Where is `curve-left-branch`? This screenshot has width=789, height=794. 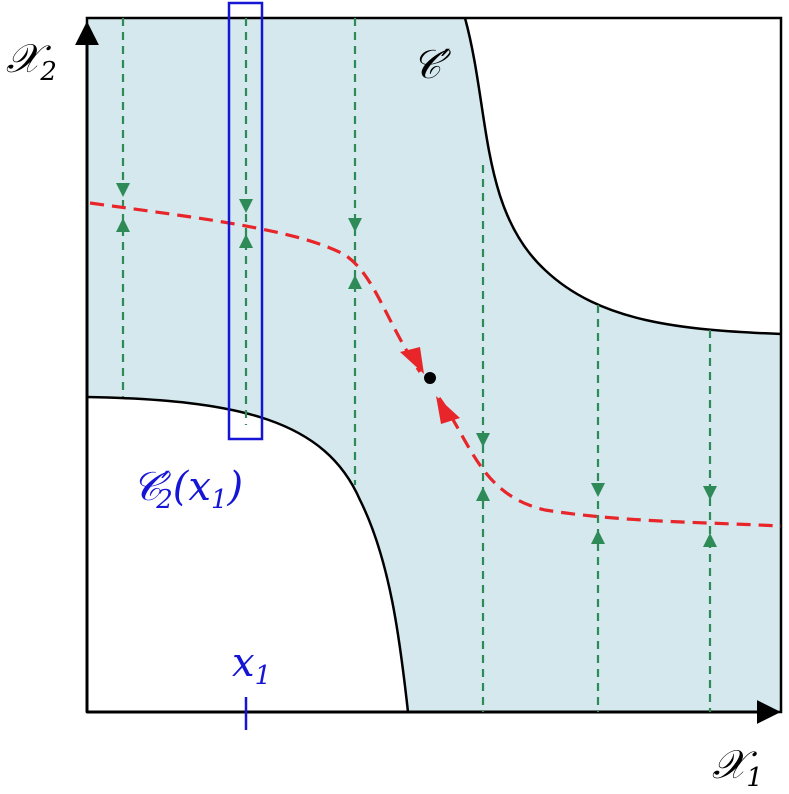
curve-left-branch is located at coordinates (255, 287).